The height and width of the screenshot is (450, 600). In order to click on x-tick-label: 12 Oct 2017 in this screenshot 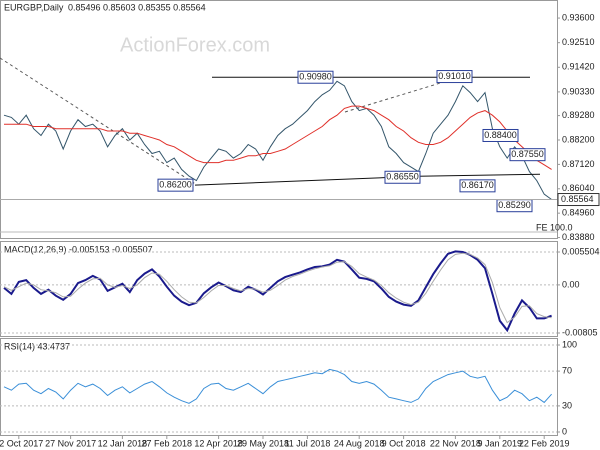, I will do `click(21, 443)`.